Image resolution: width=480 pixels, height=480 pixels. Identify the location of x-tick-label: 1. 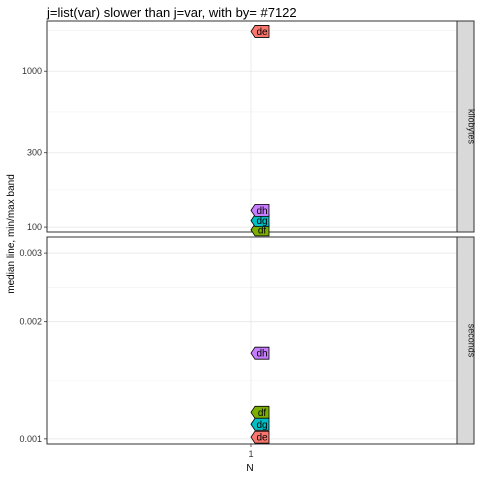
(250, 454).